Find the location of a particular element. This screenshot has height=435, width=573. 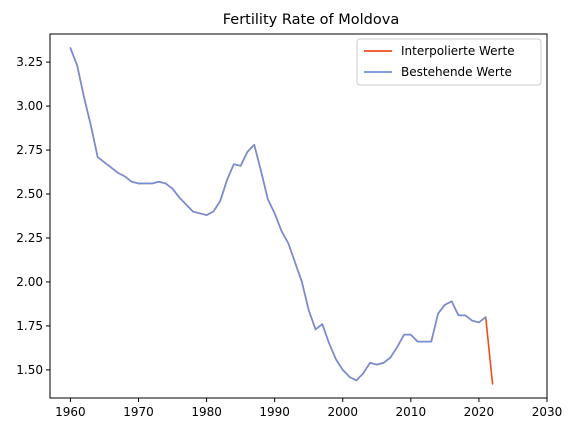

x-tick-label: 2030 is located at coordinates (547, 412).